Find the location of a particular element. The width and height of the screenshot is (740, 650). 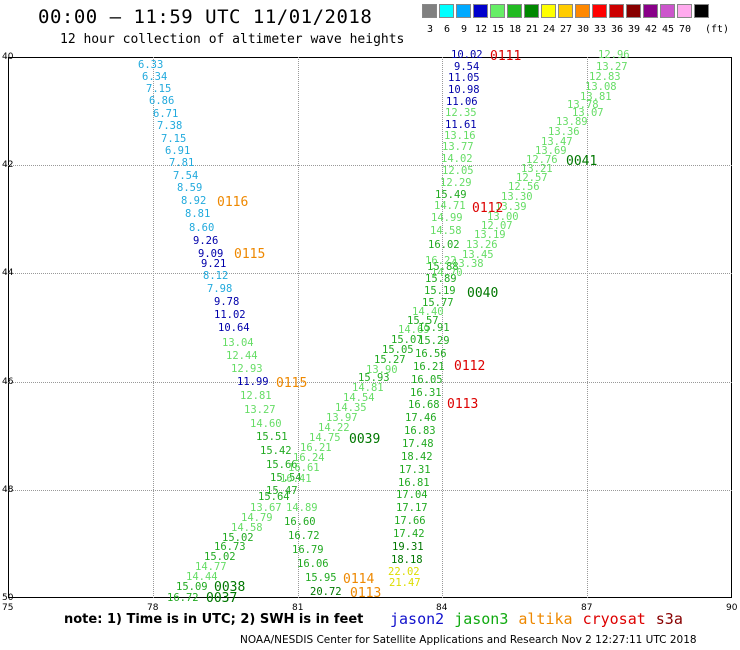

wave-height-label: 14.77 is located at coordinates (211, 567).